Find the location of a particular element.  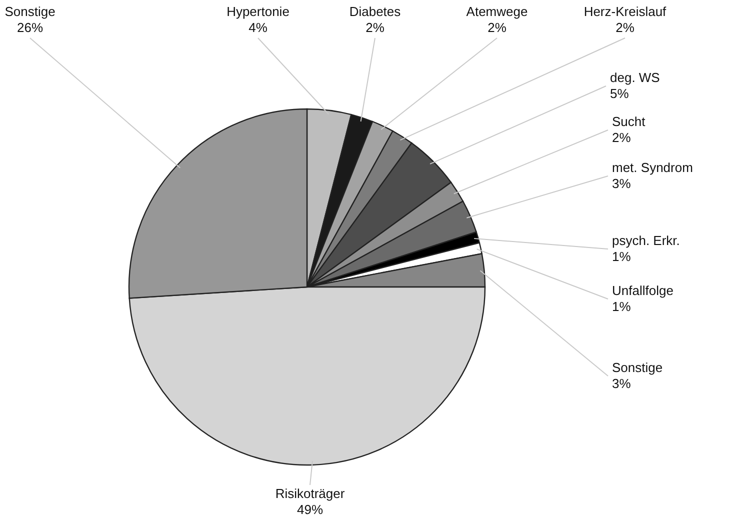

slice-label: Atemwege is located at coordinates (497, 11).